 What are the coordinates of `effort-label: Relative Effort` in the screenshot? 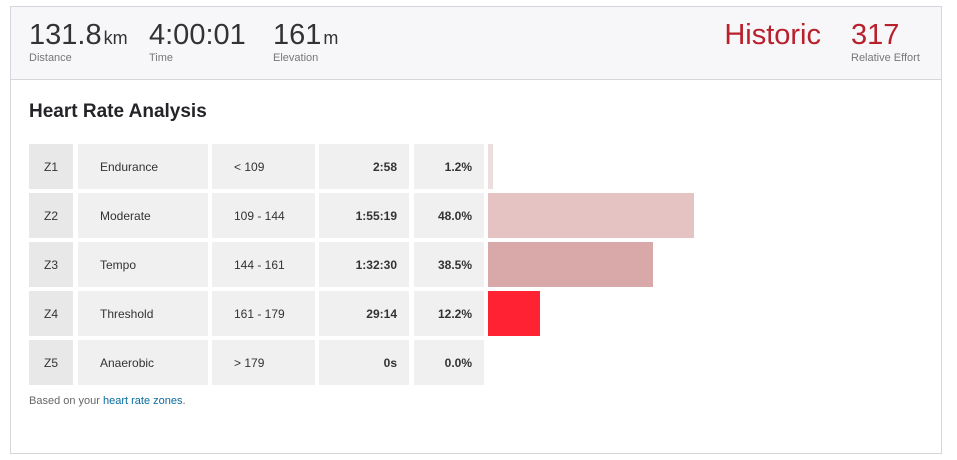 It's located at (885, 58).